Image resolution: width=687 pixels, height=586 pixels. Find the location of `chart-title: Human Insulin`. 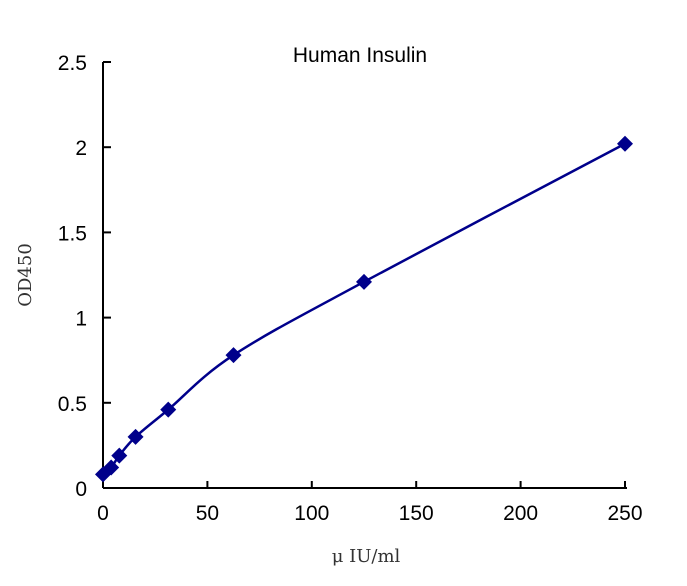

chart-title: Human Insulin is located at coordinates (360, 55).